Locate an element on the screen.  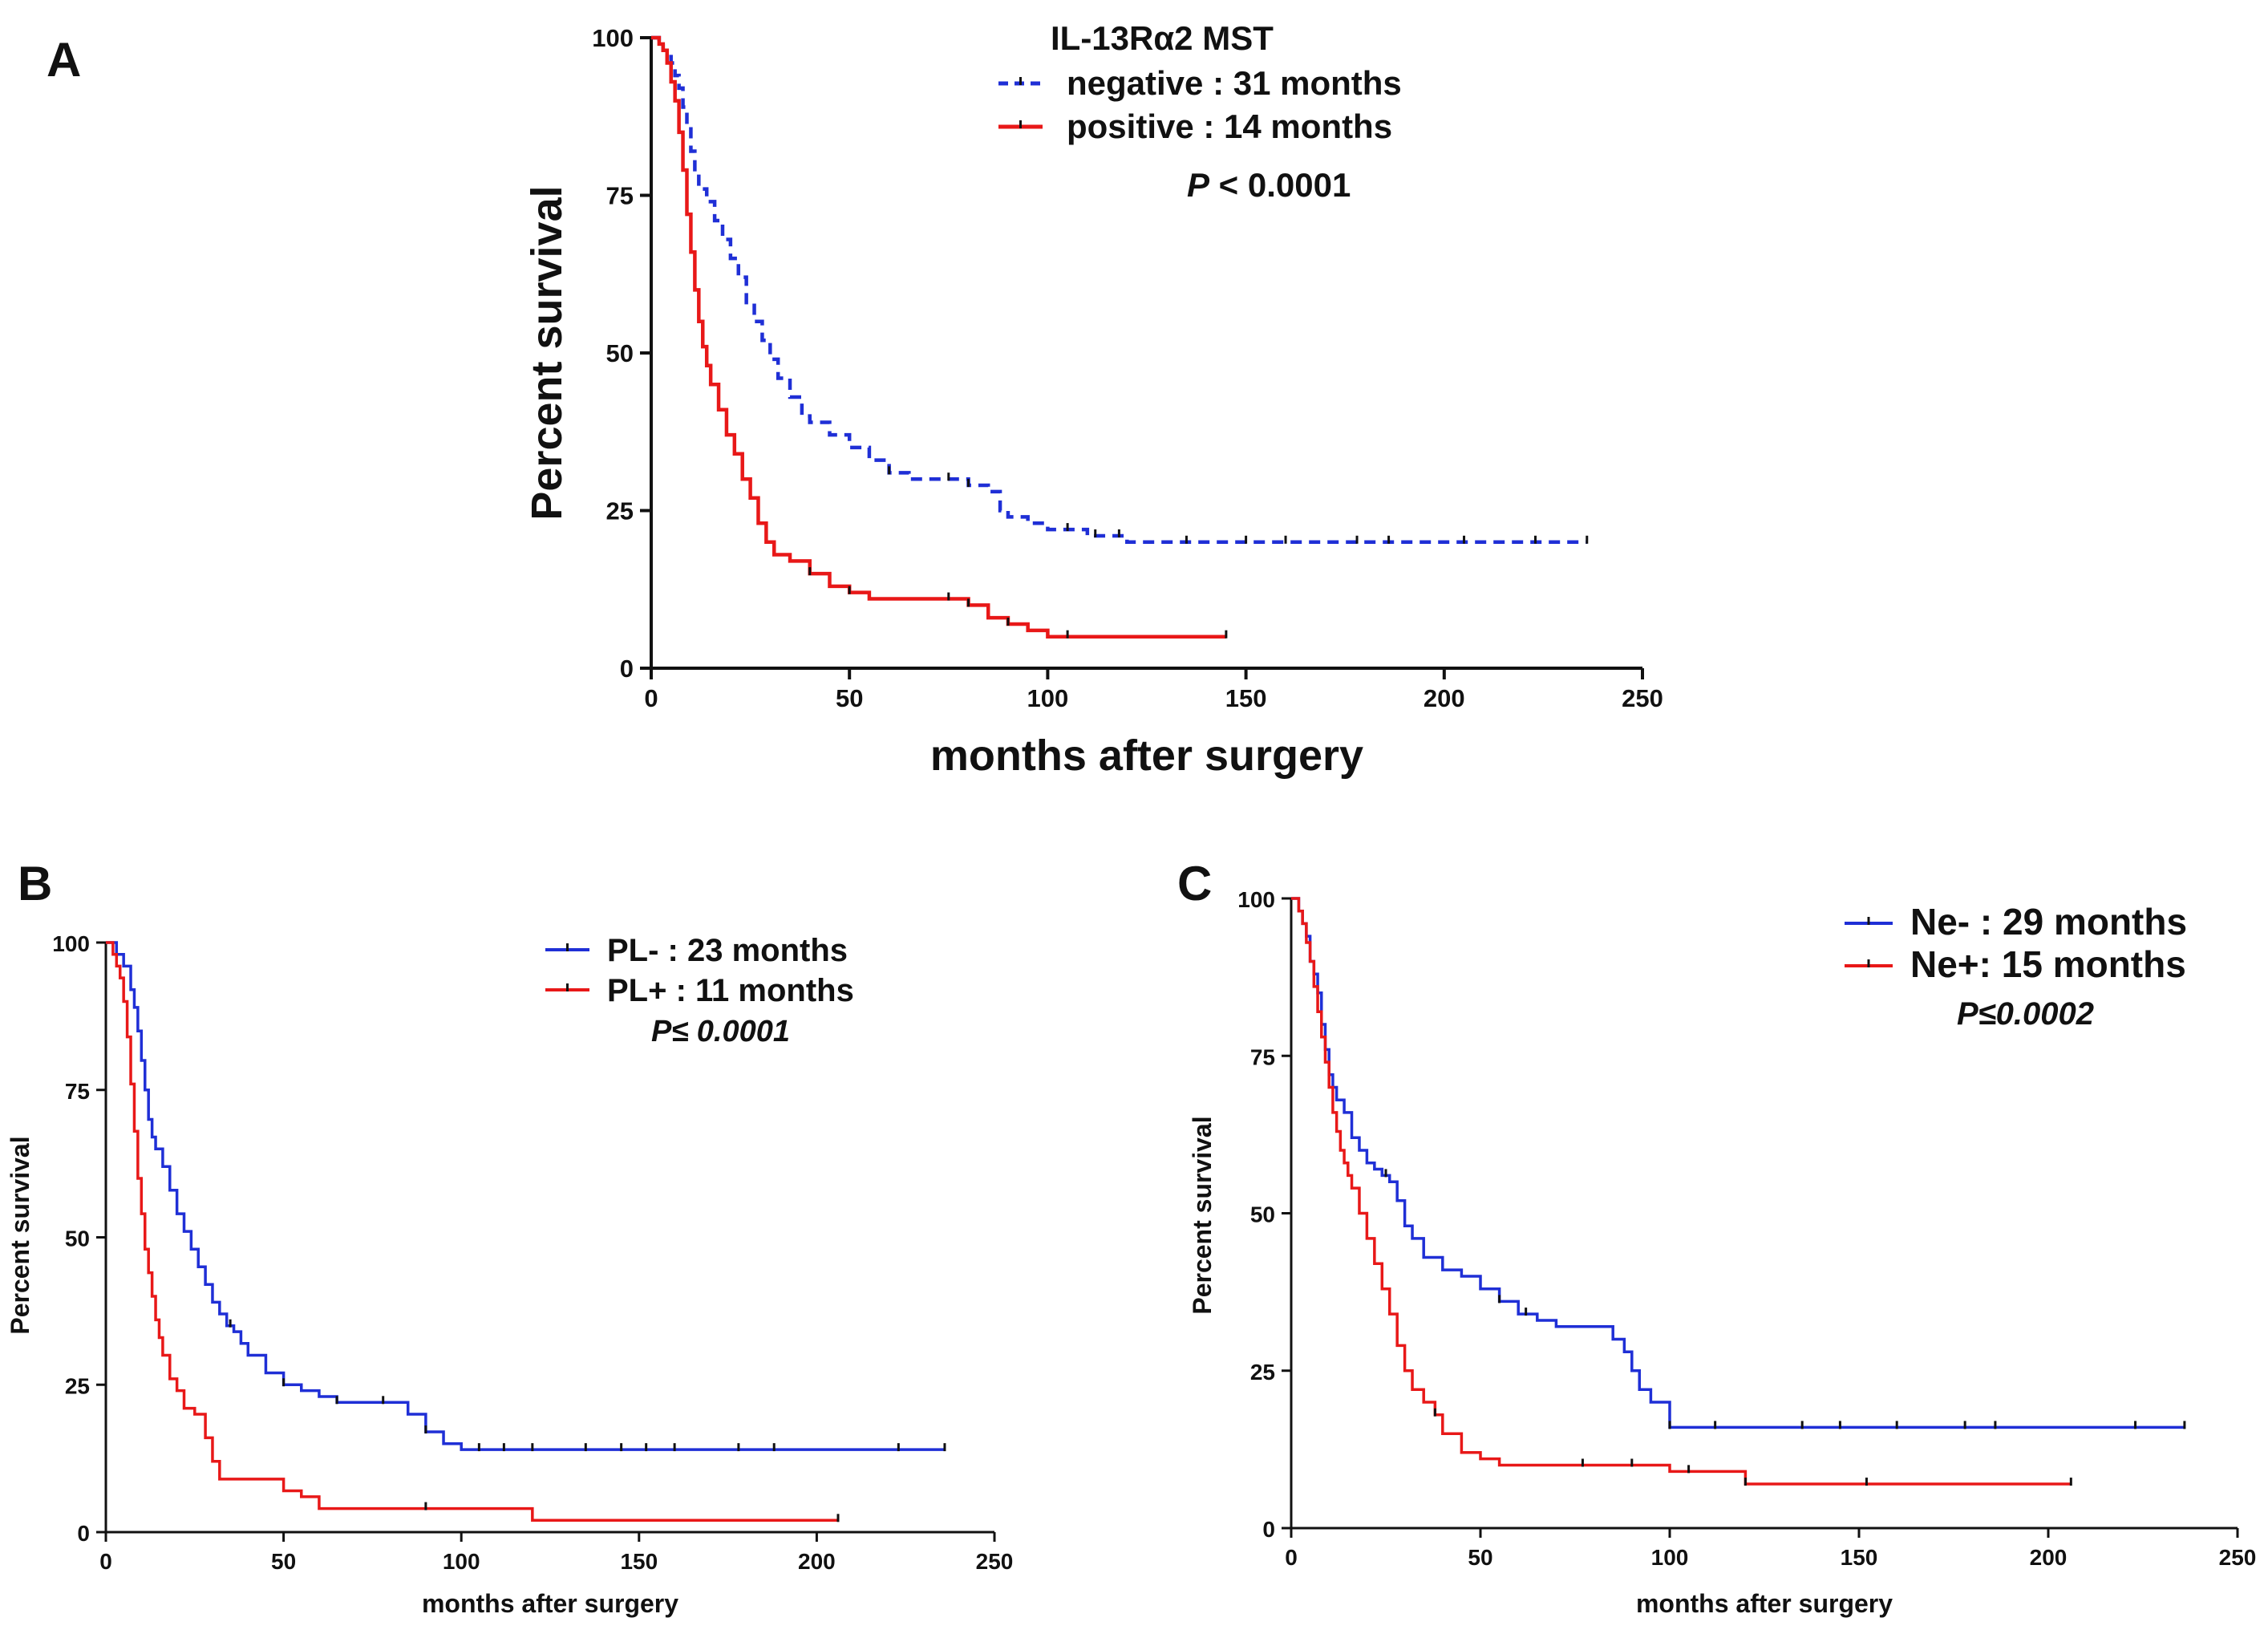
survival-curve-negative is located at coordinates (1119, 290).